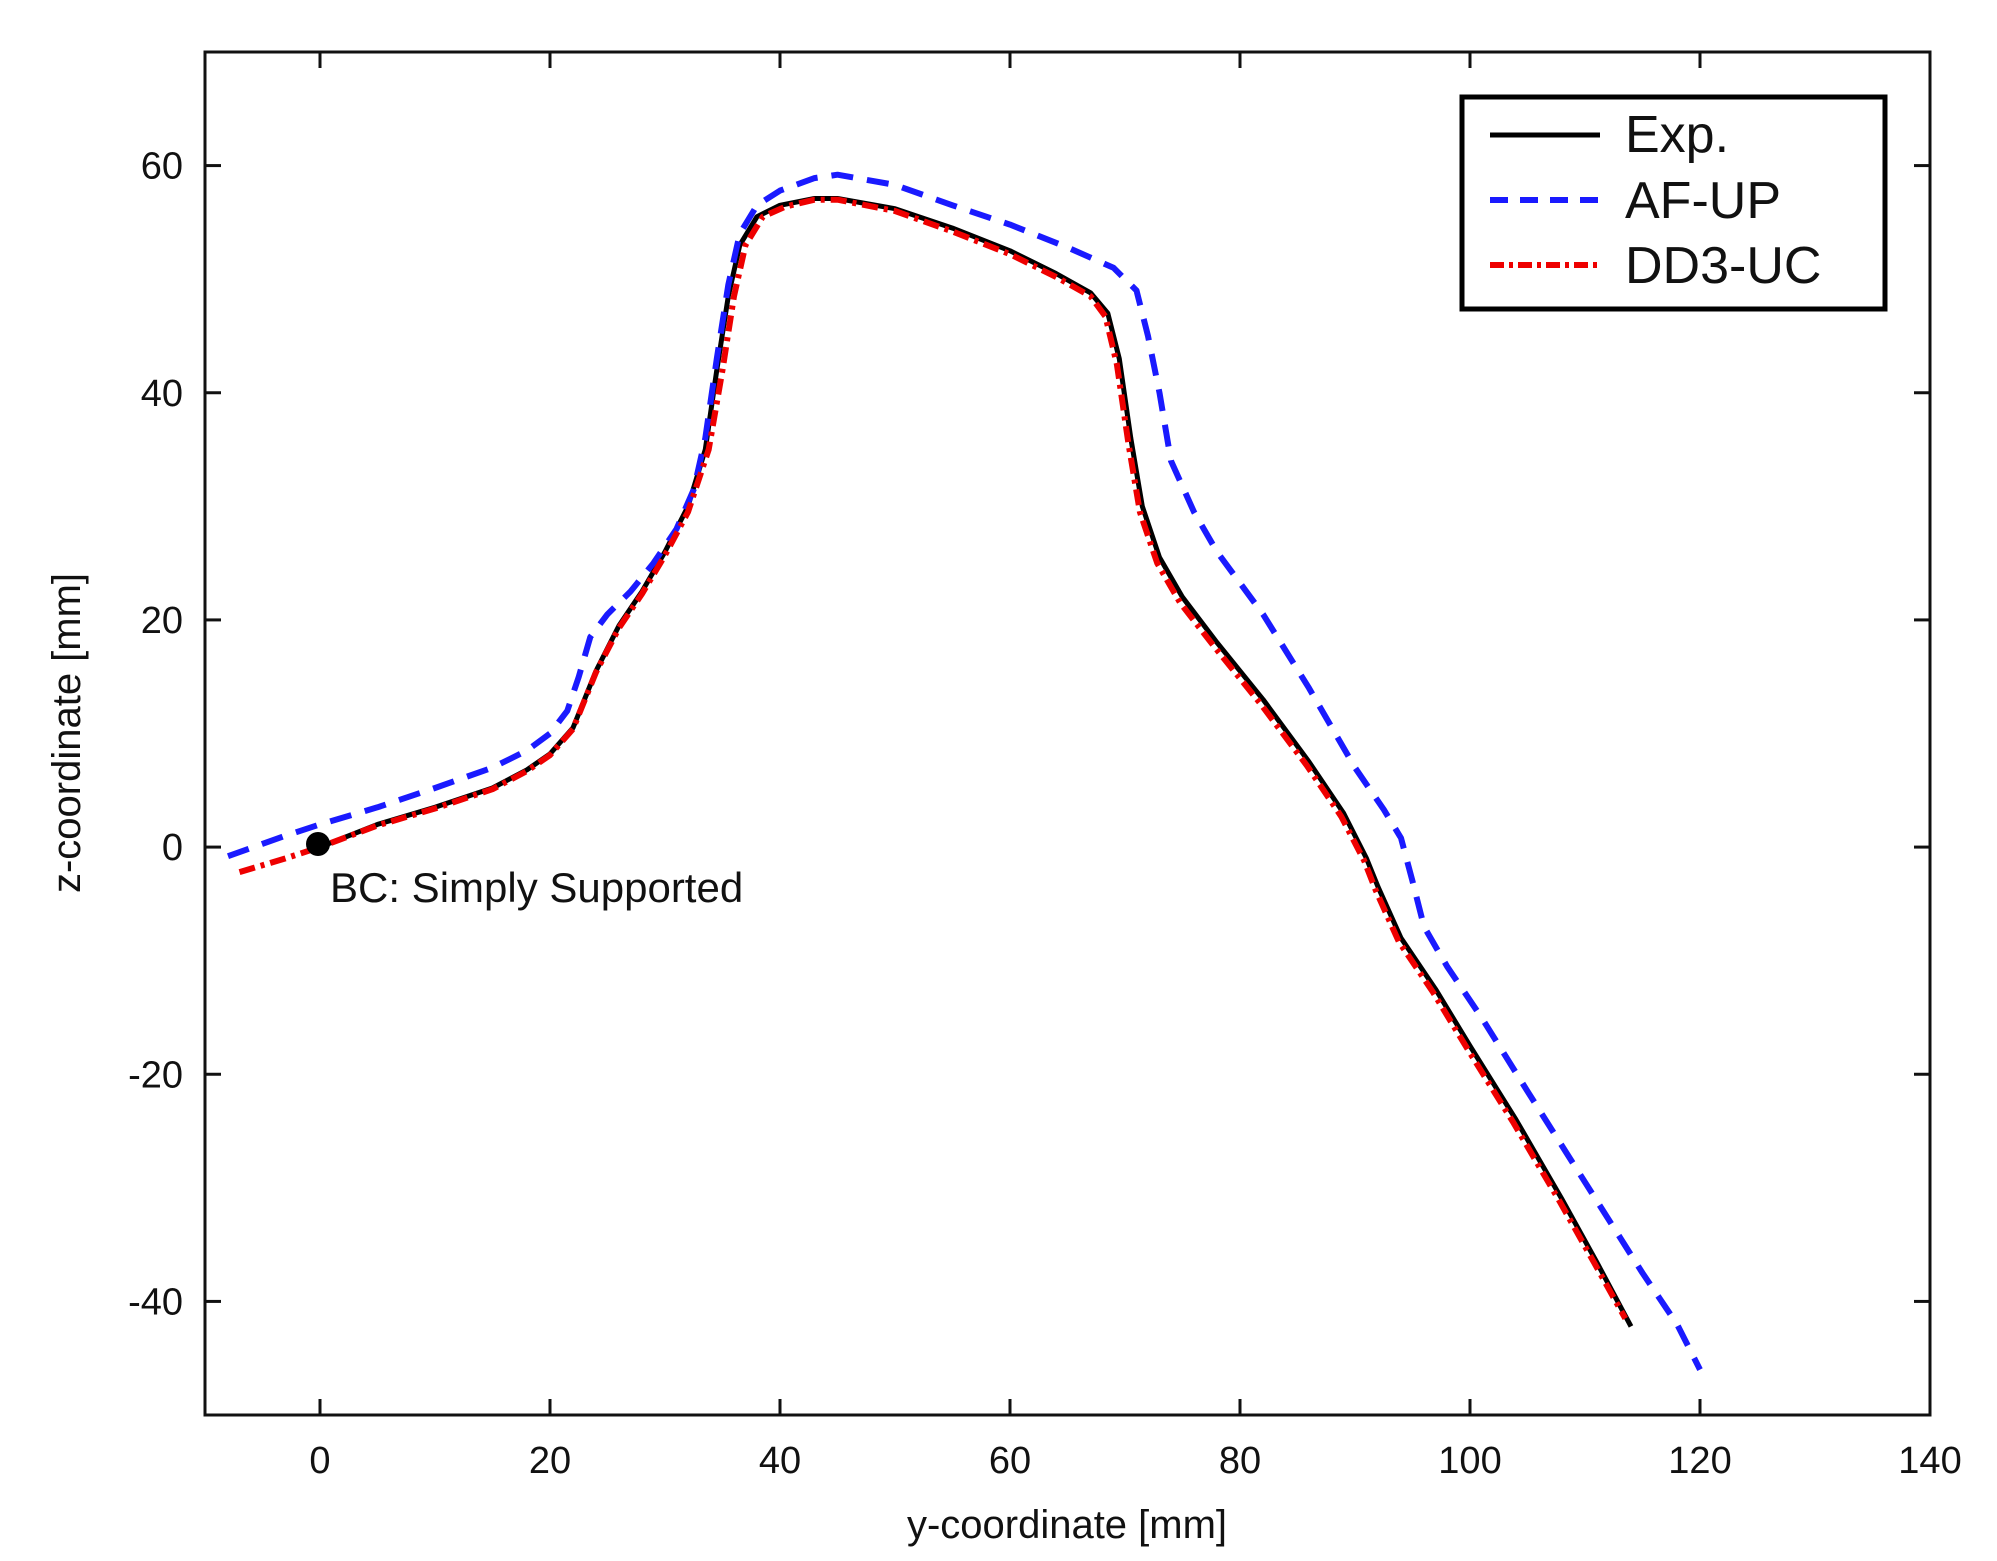 This screenshot has height=1561, width=1997. I want to click on support-point-marker, so click(318, 844).